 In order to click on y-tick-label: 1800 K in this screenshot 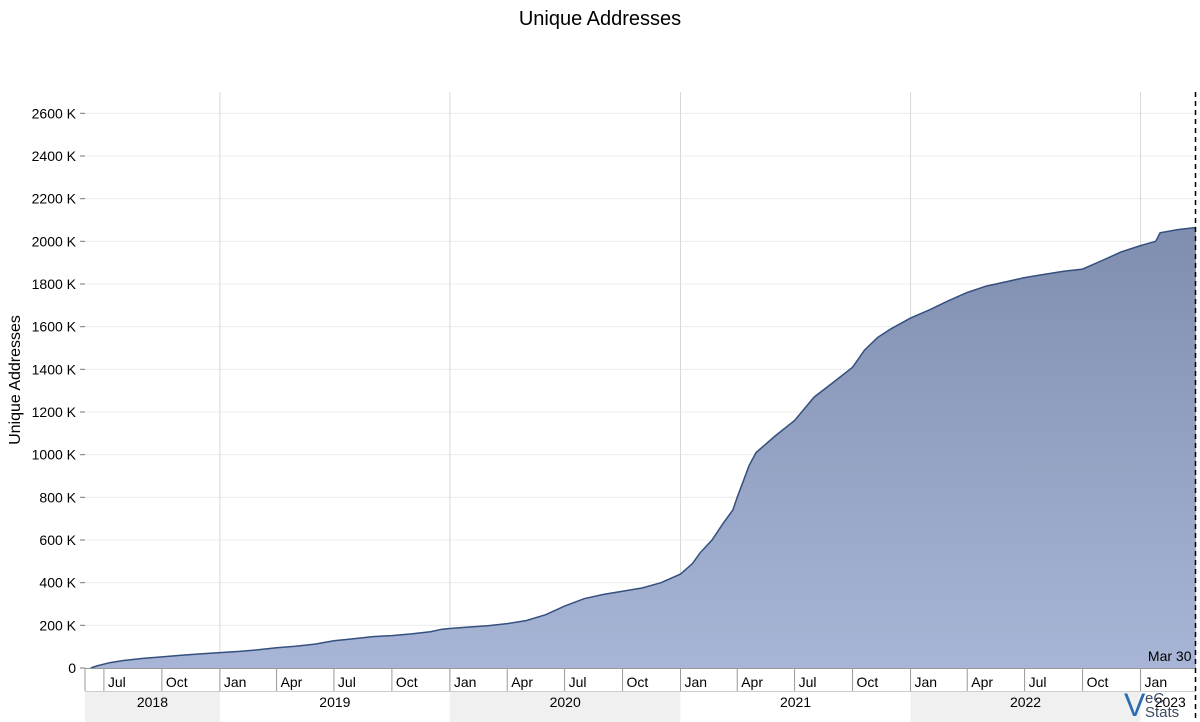, I will do `click(54, 284)`.